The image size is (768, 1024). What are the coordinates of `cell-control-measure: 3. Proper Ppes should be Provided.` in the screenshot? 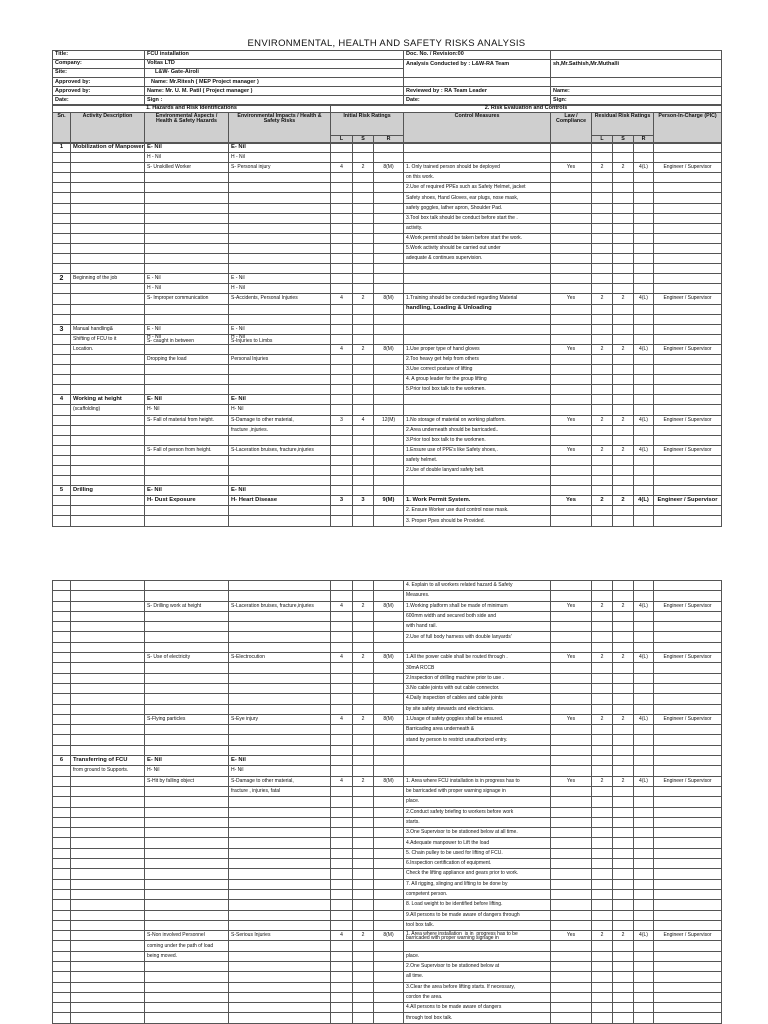 It's located at (477, 521).